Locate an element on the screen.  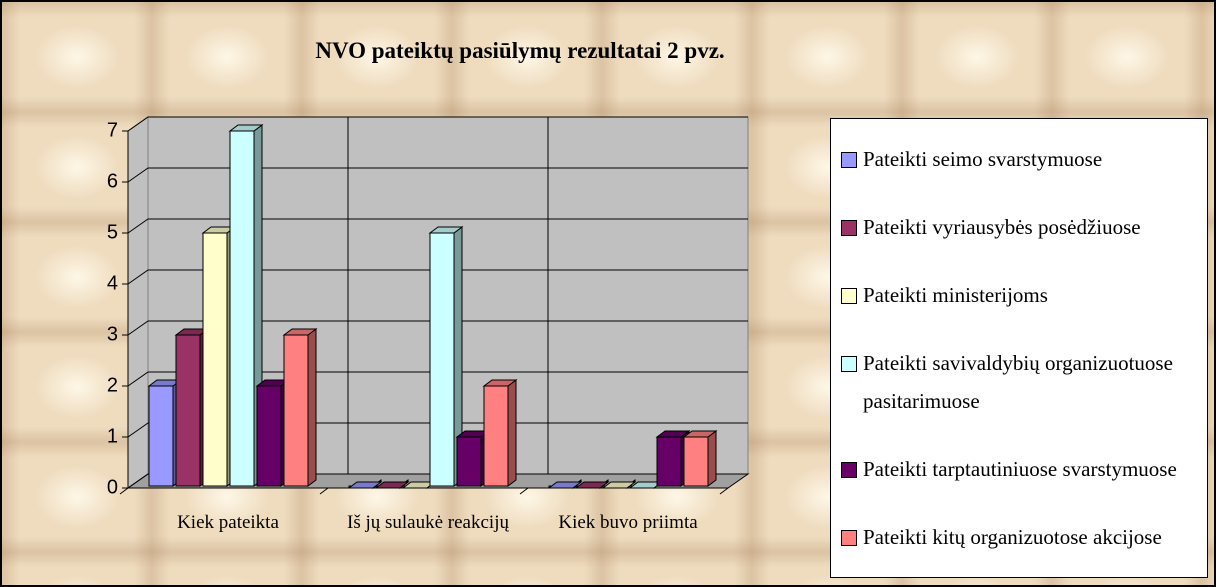
legend-item: Pateikti kitų organizuotose akcijose is located at coordinates (1019, 537).